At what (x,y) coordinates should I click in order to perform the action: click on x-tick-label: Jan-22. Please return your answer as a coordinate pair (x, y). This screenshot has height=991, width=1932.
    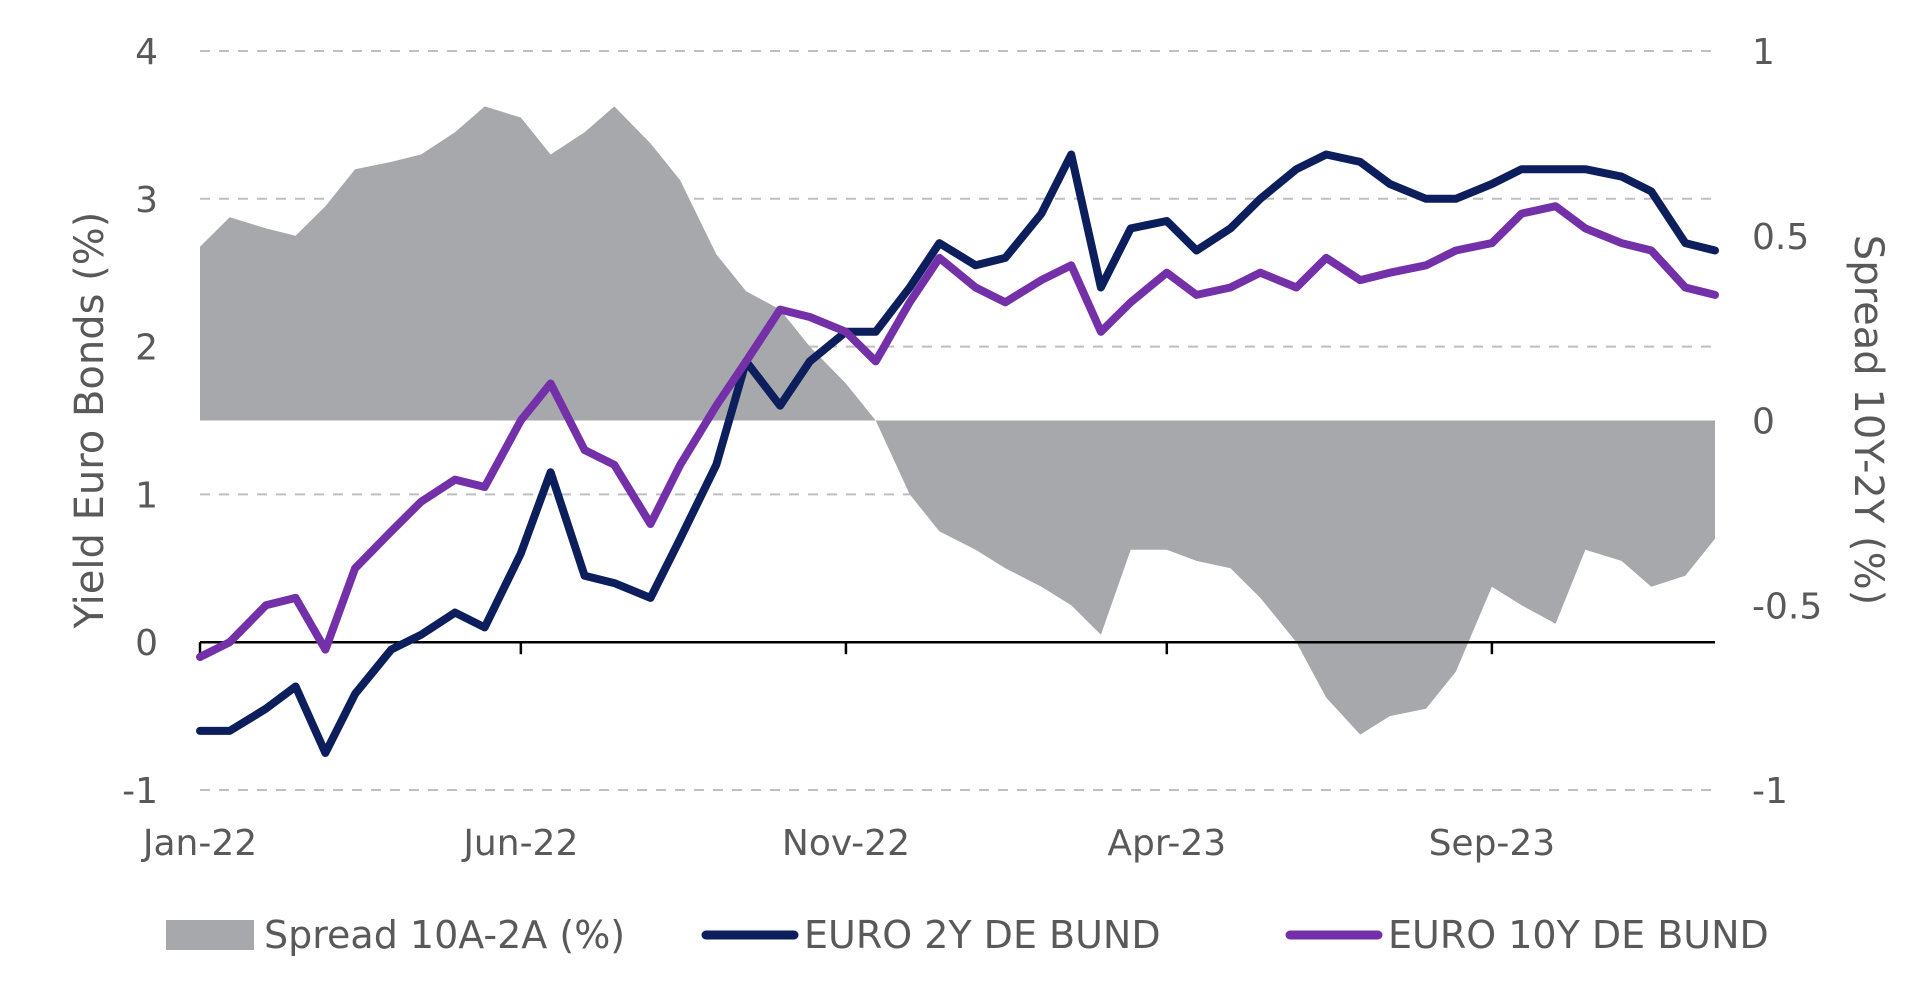
    Looking at the image, I should click on (199, 843).